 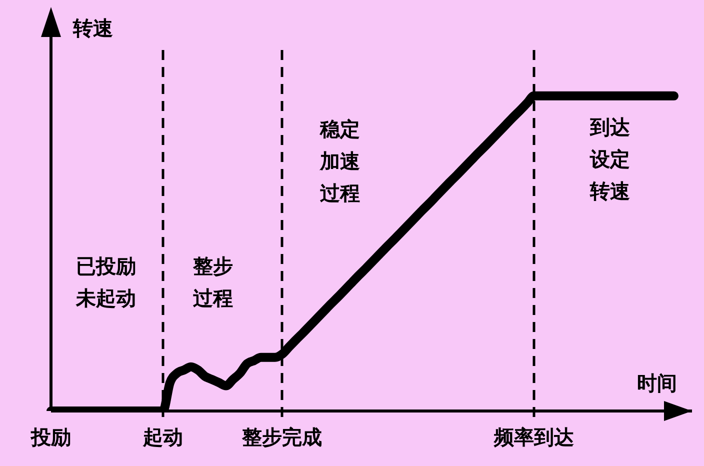 I want to click on y-axis-title: 转速, so click(x=92, y=28).